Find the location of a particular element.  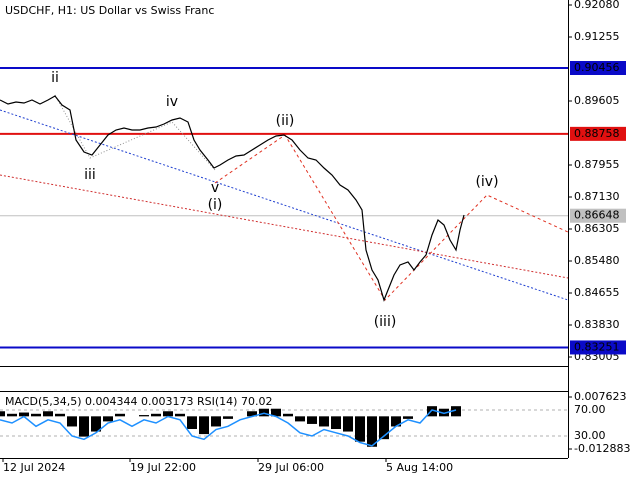

wave-label: v is located at coordinates (215, 188).